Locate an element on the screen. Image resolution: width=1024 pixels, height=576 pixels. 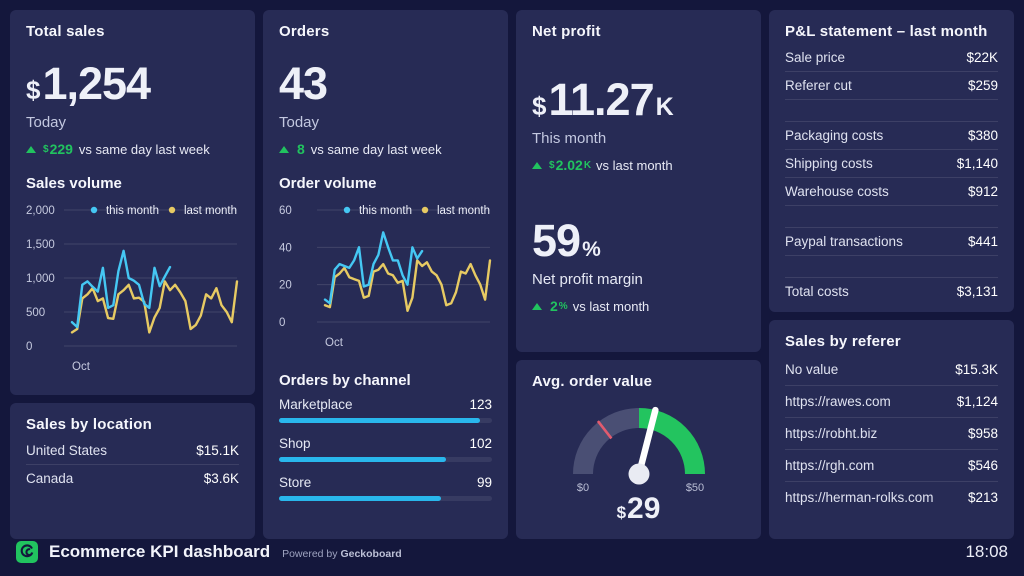
powered-by-prefix: Powered by is located at coordinates (310, 554).